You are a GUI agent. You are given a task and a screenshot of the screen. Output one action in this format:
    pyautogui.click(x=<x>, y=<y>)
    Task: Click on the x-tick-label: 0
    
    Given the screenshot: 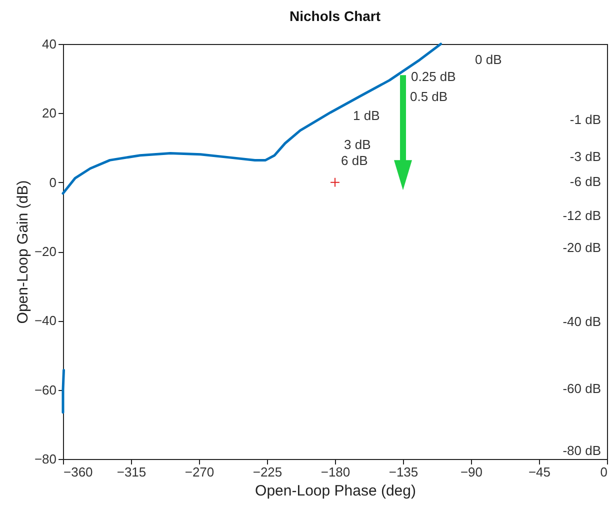 What is the action you would take?
    pyautogui.click(x=604, y=472)
    